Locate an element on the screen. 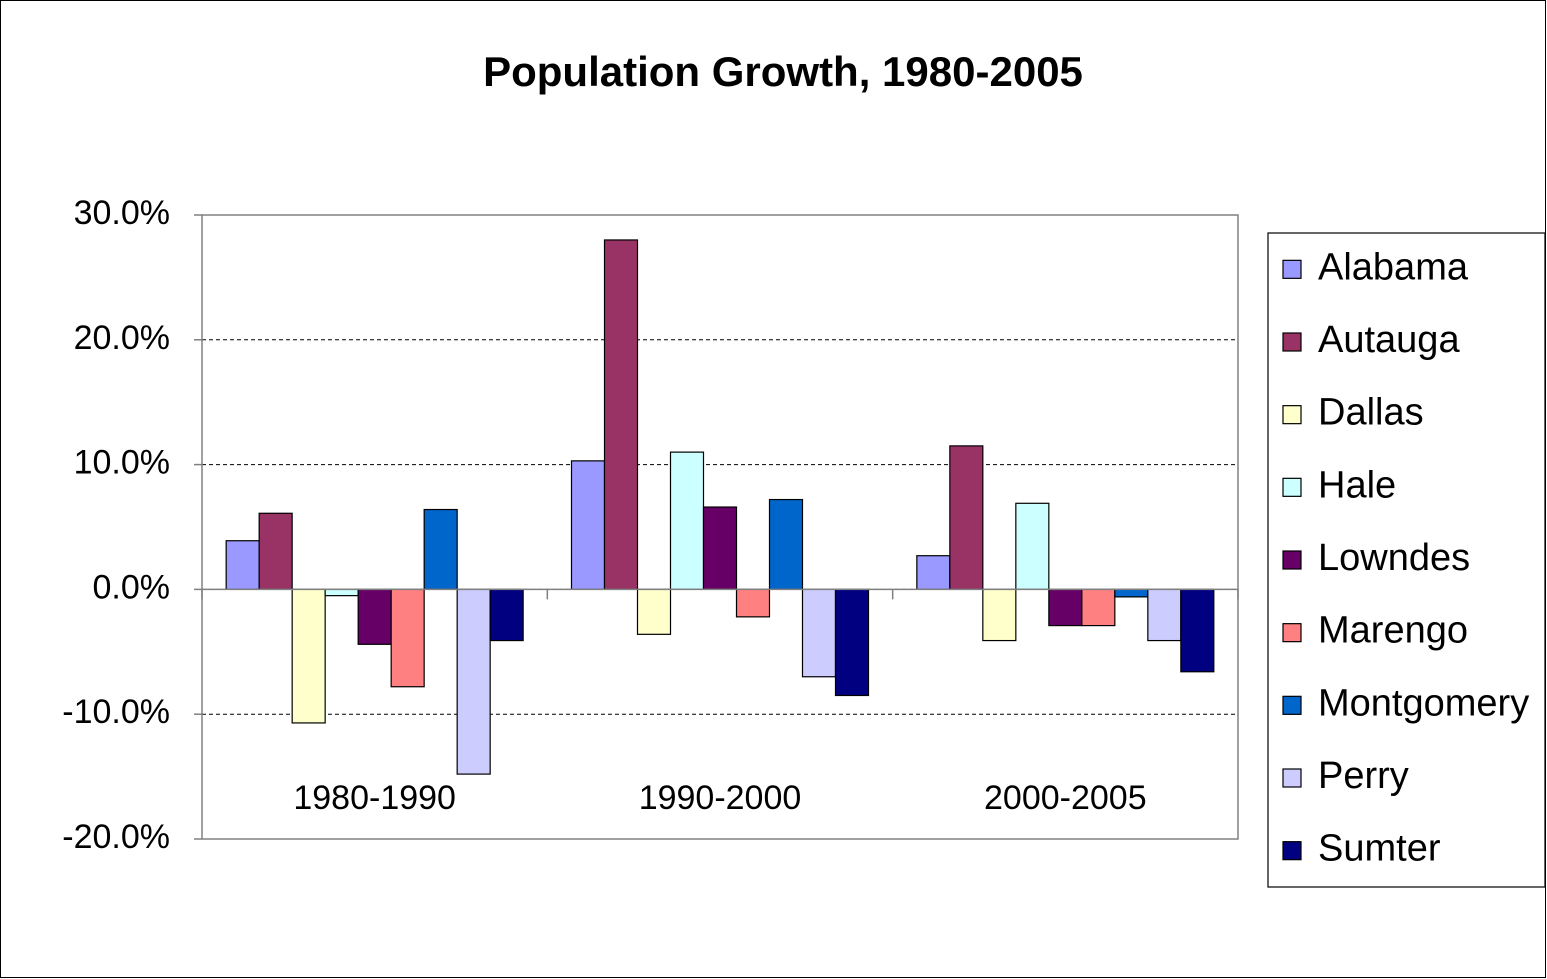  x-tick-label: 2000-2005 is located at coordinates (1065, 798).